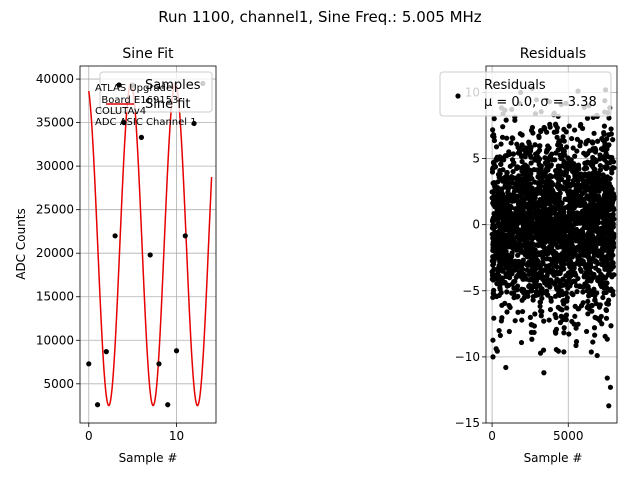 The image size is (640, 484). I want to click on sine-fit-xtick-label-1: 10, so click(176, 436).